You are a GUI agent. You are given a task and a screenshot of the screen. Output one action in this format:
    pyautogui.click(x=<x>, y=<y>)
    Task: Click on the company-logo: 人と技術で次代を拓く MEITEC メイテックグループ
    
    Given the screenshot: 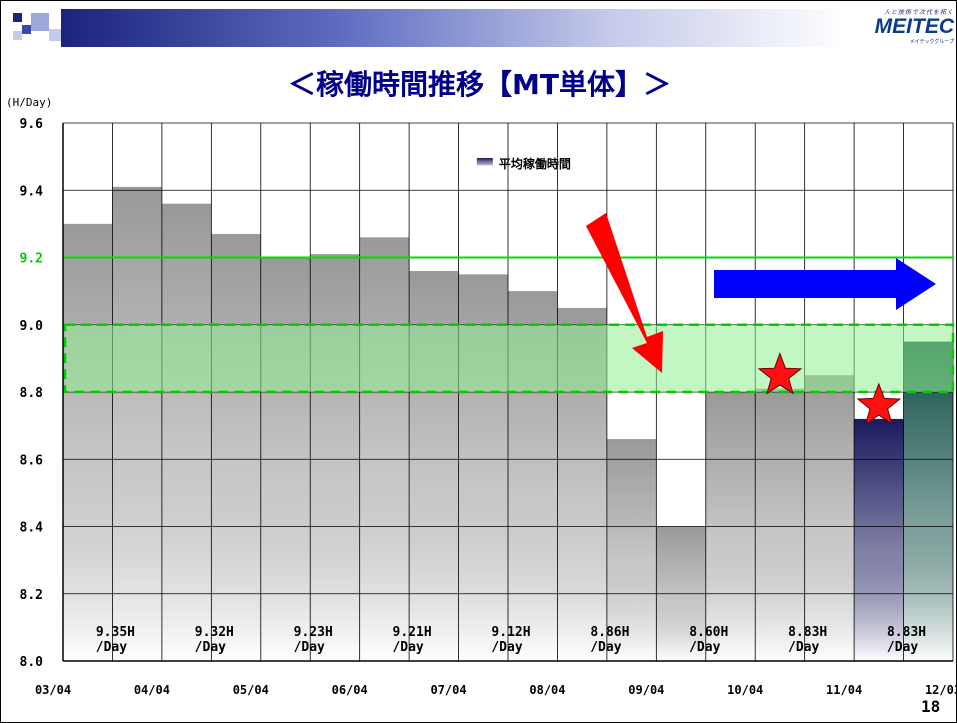 What is the action you would take?
    pyautogui.click(x=905, y=26)
    